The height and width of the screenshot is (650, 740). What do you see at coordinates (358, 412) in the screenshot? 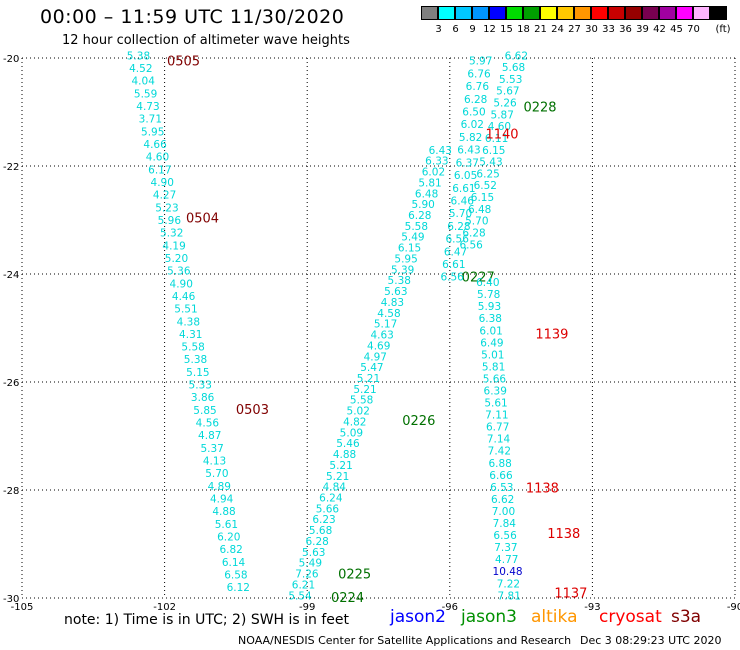
I see `wave-height-value: 5.02` at bounding box center [358, 412].